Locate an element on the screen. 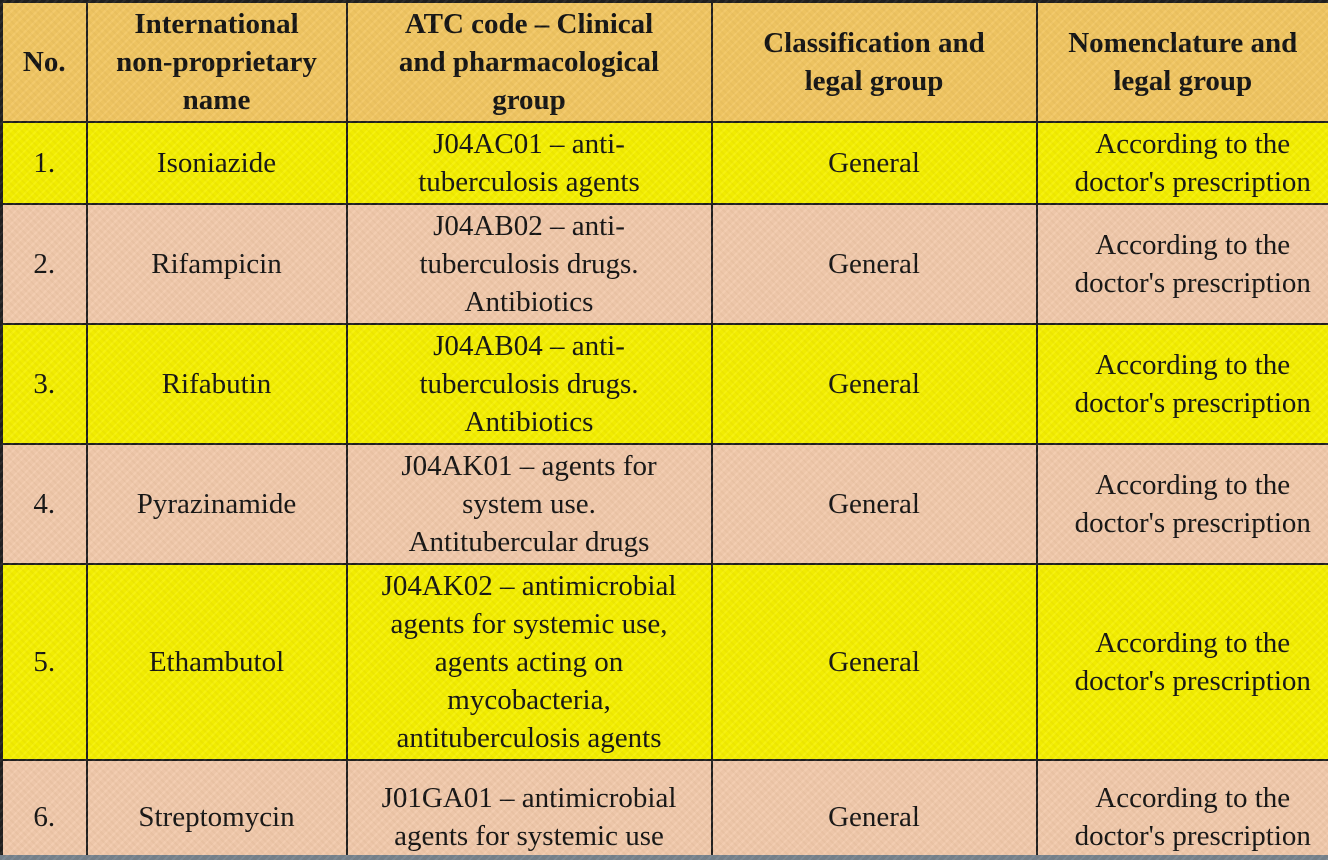 The image size is (1328, 860). header-cell-name: International non-proprietary name is located at coordinates (216, 61).